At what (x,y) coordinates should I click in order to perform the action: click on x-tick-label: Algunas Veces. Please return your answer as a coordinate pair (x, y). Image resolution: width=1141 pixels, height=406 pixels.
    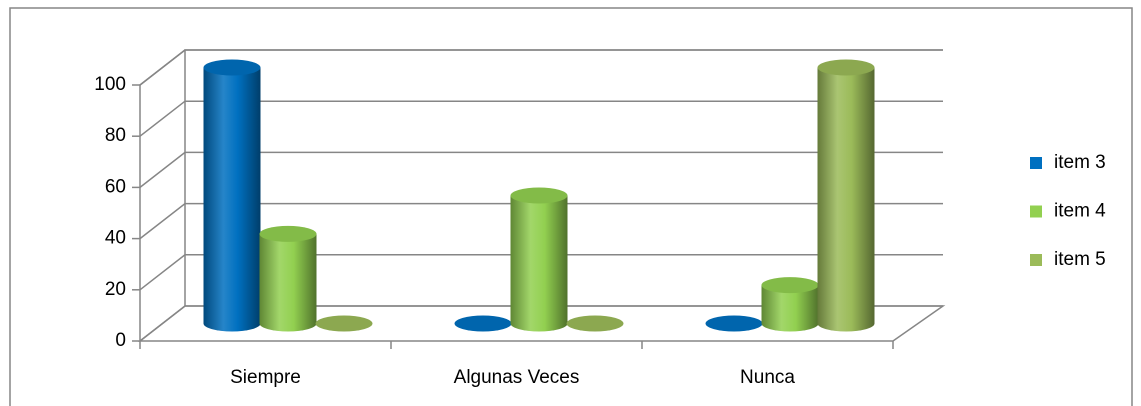
    Looking at the image, I should click on (517, 377).